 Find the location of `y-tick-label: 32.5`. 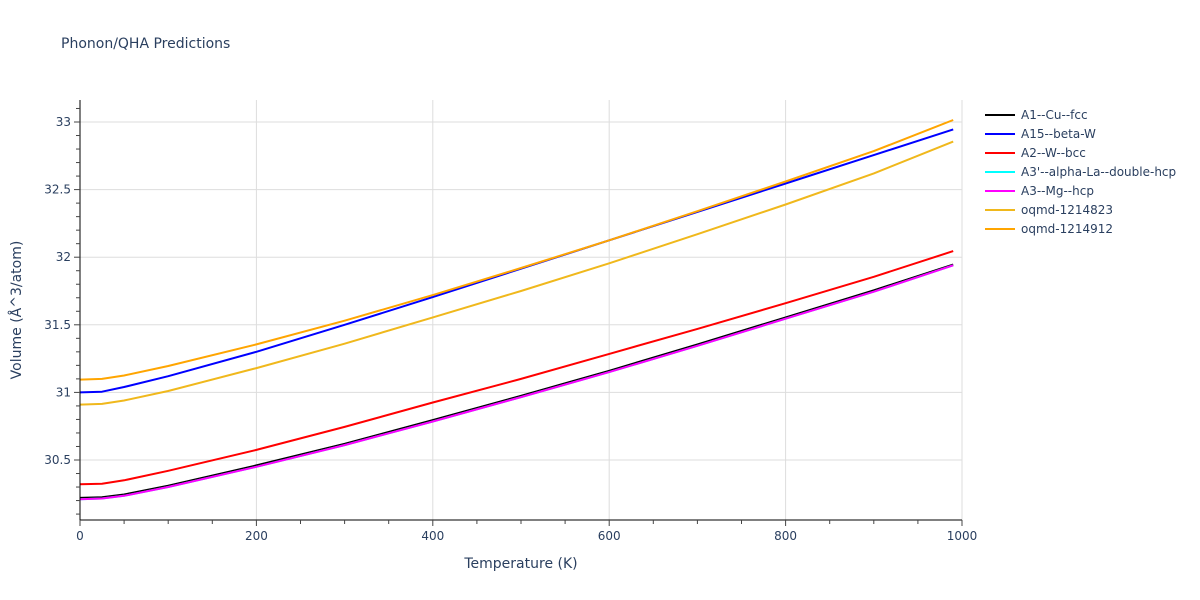

y-tick-label: 32.5 is located at coordinates (57, 190).